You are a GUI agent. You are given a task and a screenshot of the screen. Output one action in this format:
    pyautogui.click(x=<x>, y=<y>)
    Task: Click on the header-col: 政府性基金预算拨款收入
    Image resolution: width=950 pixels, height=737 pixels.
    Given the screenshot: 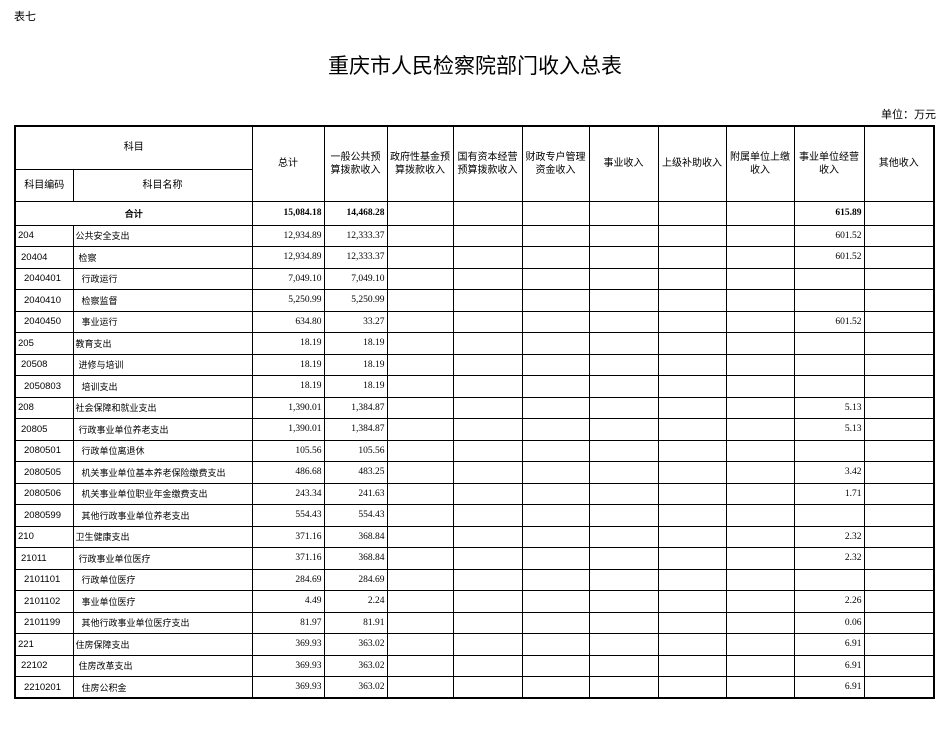 What is the action you would take?
    pyautogui.click(x=420, y=163)
    